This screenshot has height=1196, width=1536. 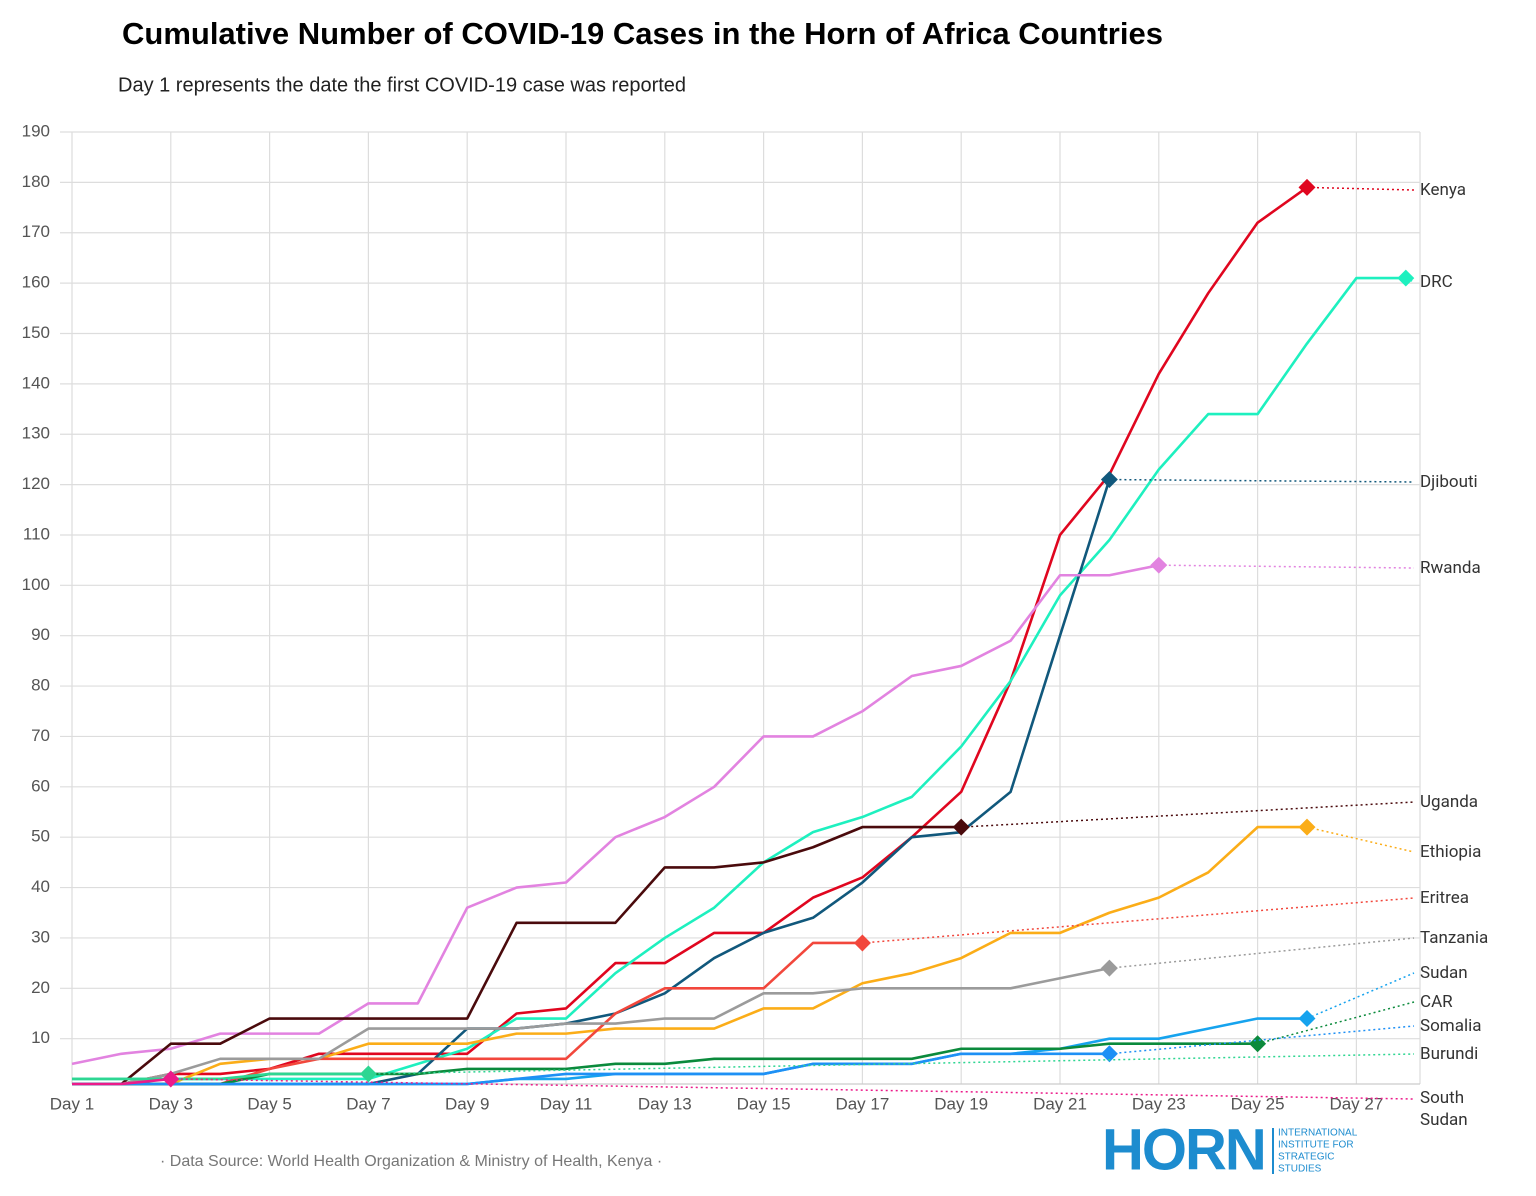 What do you see at coordinates (1159, 1103) in the screenshot?
I see `x-tick-label: Day 23` at bounding box center [1159, 1103].